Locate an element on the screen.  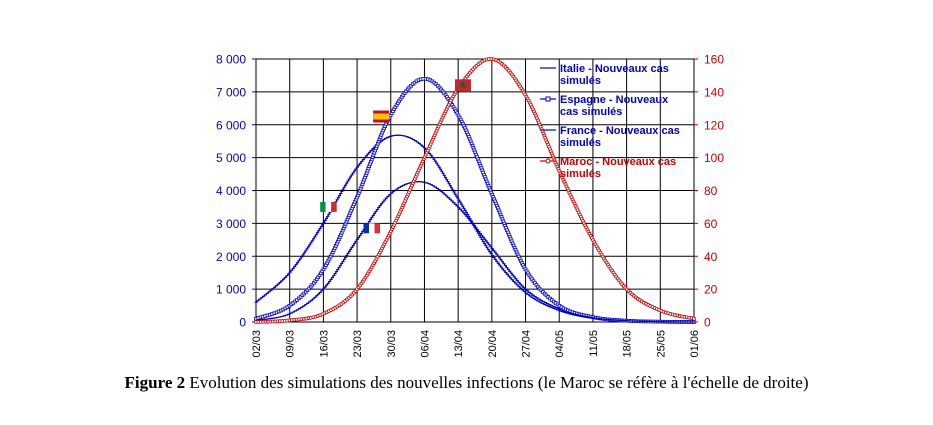
flag-field is located at coordinates (462, 85).